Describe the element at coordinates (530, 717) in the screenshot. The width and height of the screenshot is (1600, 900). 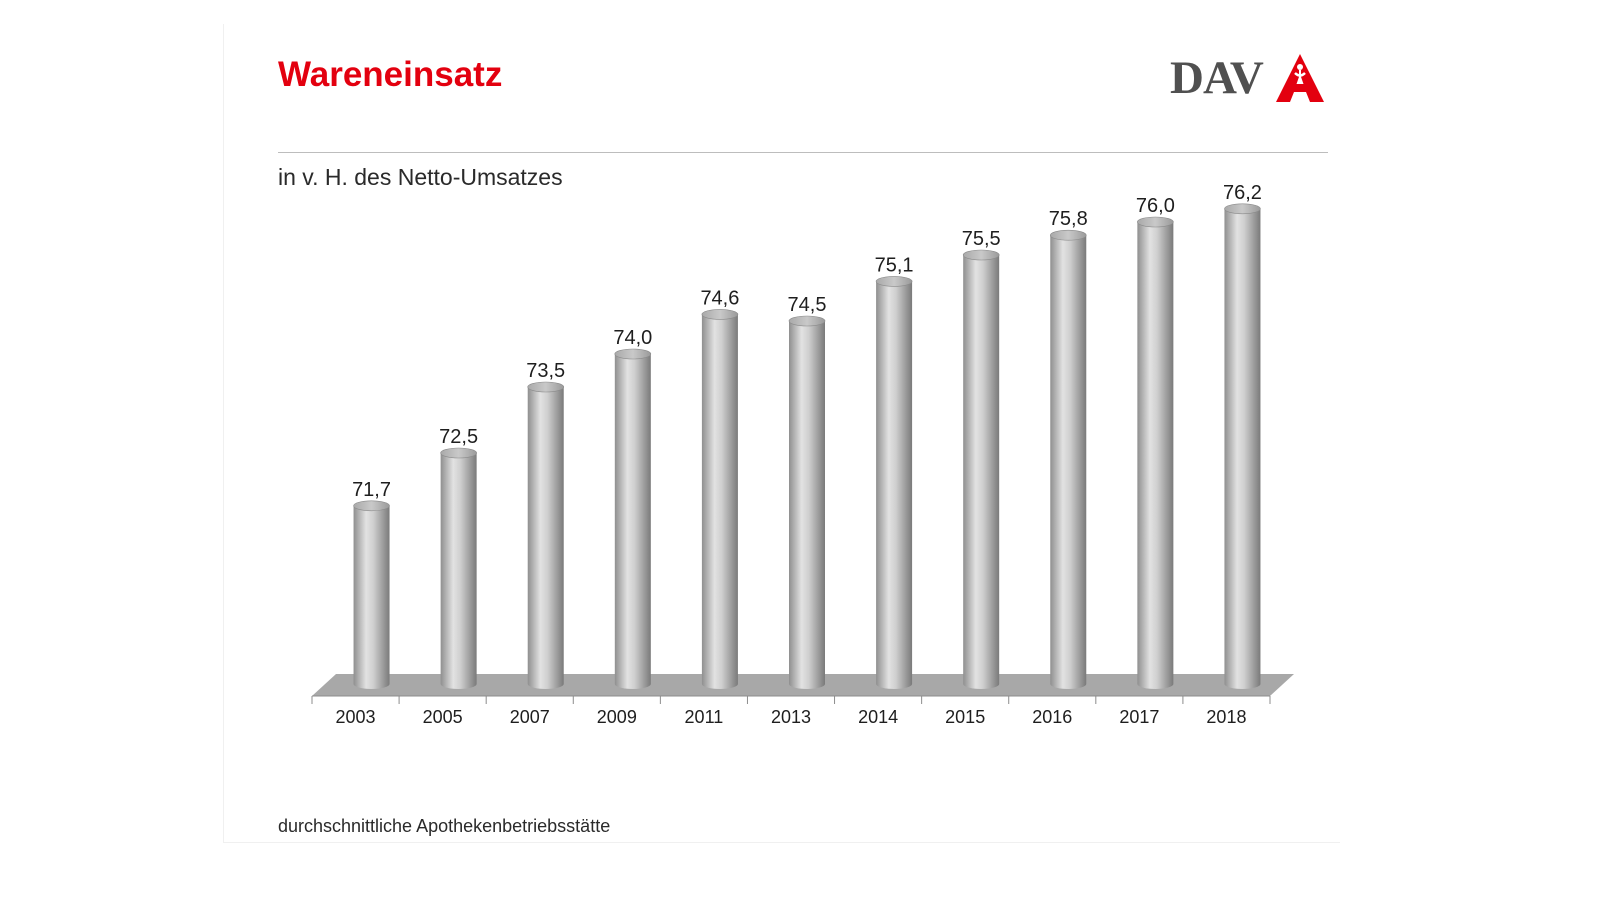
I see `category-label: 2007` at that location.